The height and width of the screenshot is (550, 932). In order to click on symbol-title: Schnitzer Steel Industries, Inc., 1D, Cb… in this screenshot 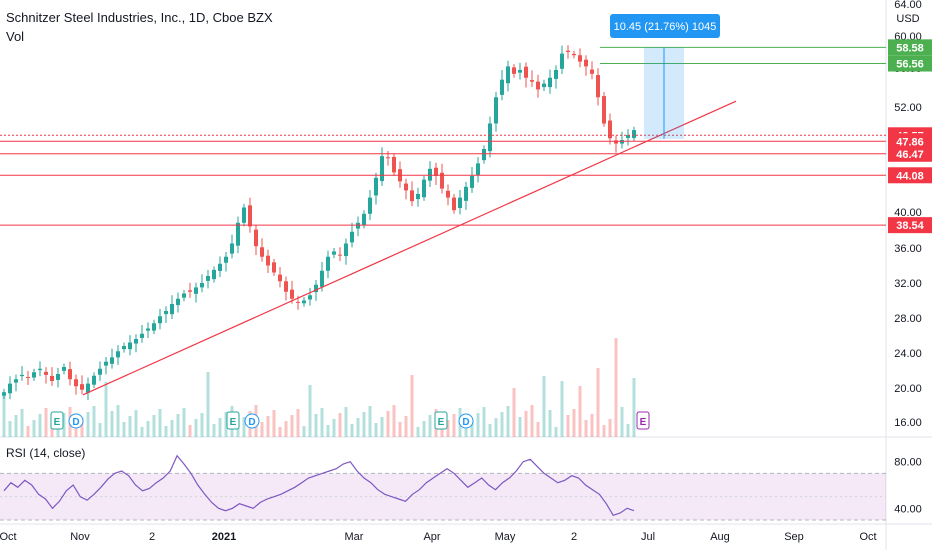, I will do `click(139, 17)`.